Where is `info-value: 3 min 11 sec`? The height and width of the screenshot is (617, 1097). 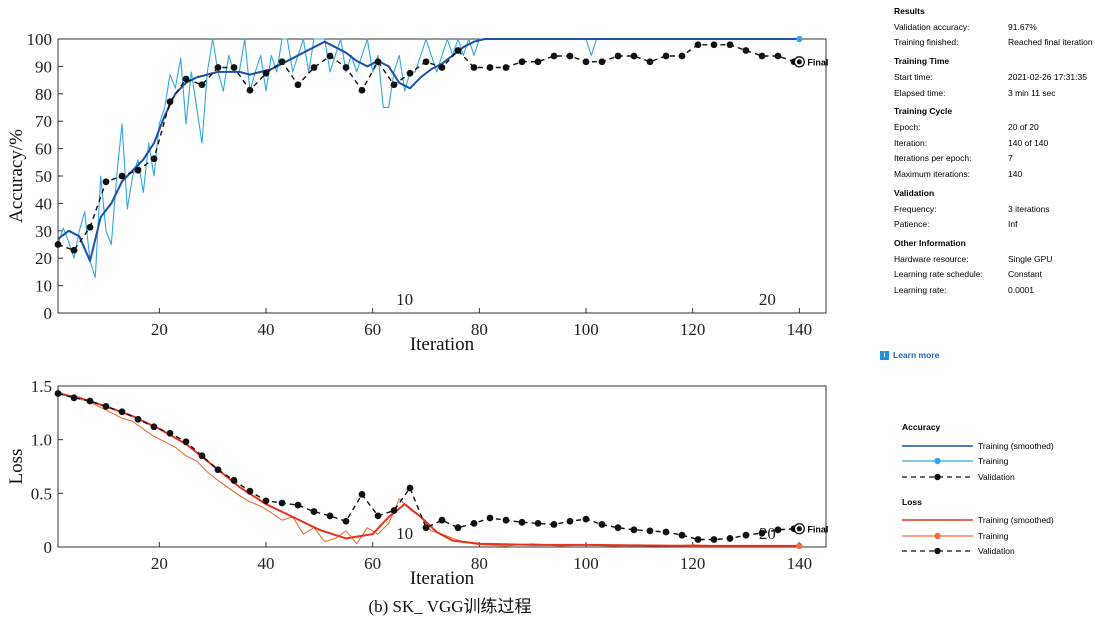
info-value: 3 min 11 sec is located at coordinates (1032, 92).